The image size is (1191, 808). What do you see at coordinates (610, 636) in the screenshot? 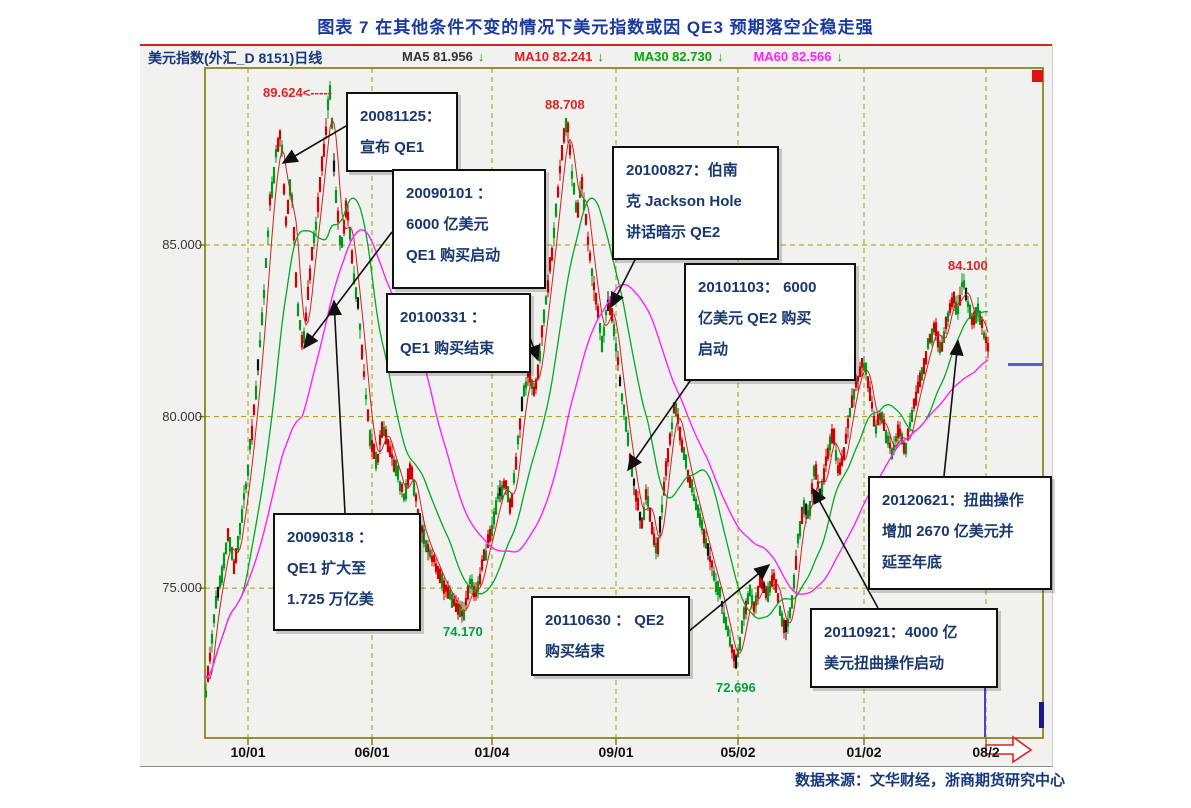
I see `annotation-box-20110630: 20110630 ： QE2 购买结束` at bounding box center [610, 636].